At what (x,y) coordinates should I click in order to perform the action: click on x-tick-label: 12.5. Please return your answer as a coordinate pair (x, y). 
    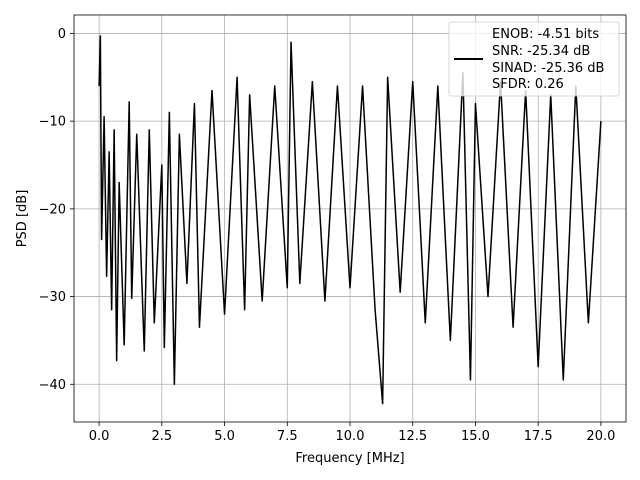
    Looking at the image, I should click on (412, 436).